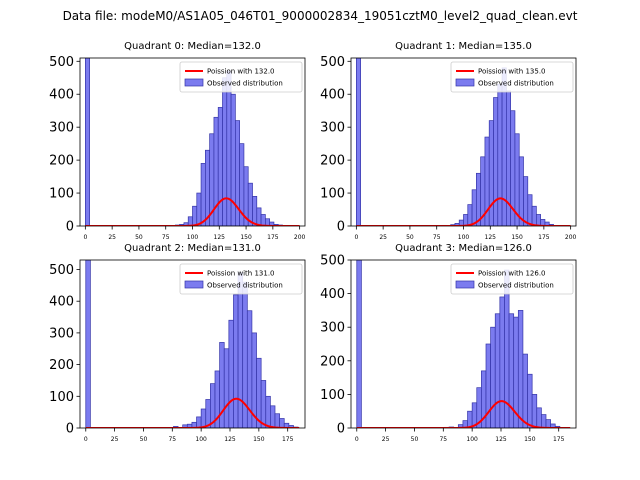 The image size is (640, 480). Describe the element at coordinates (463, 46) in the screenshot. I see `panel-title: Quadrant 1: Median=135.0` at that location.